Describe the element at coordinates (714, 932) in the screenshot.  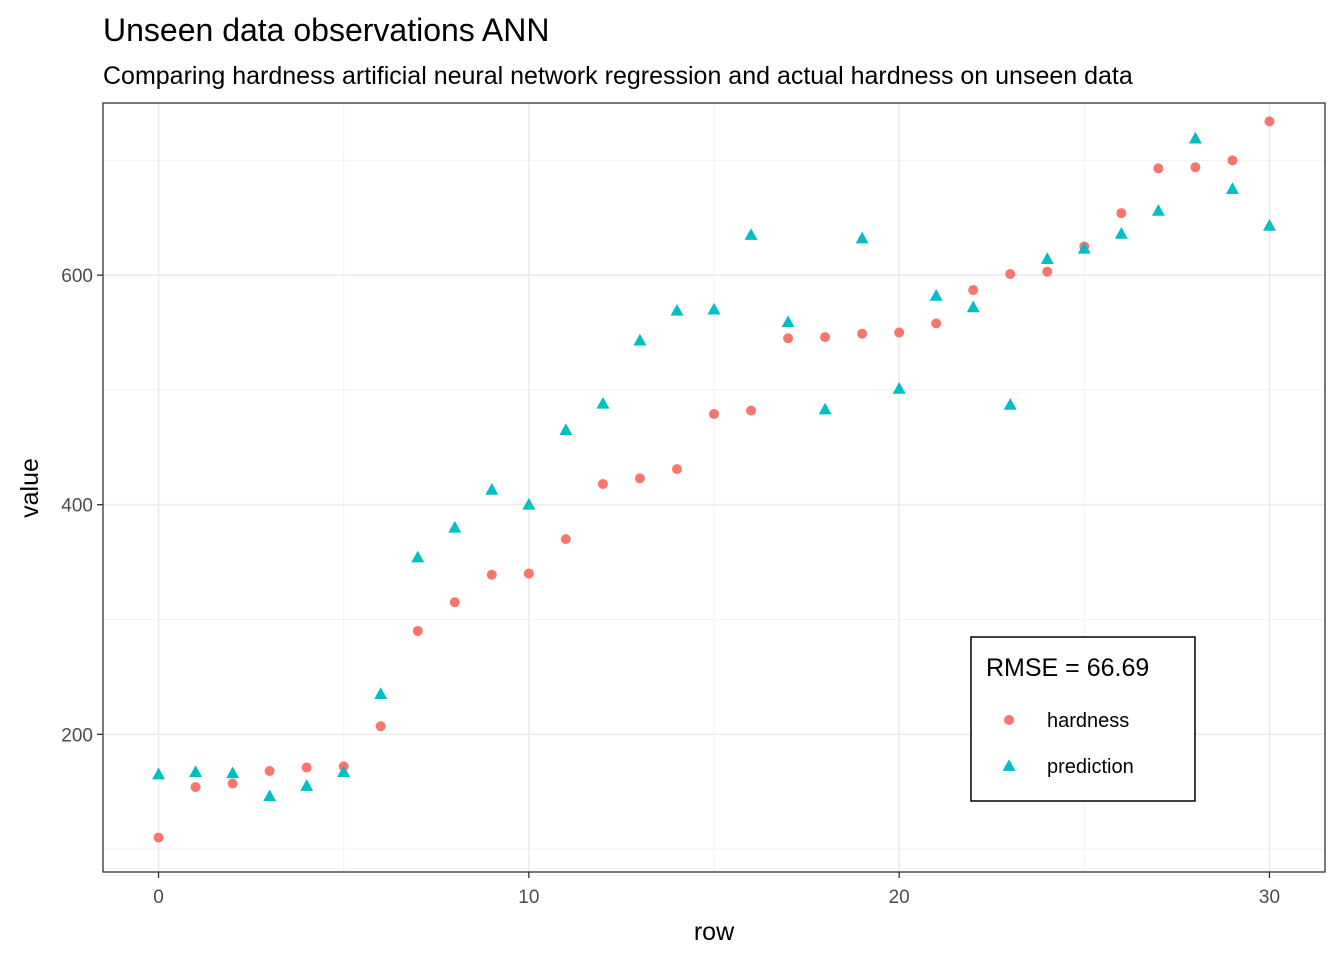
I see `x-axis-title: row` at that location.